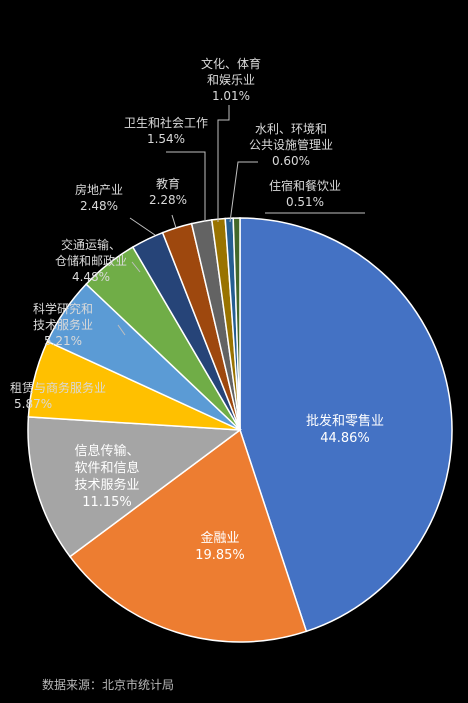 Image resolution: width=468 pixels, height=703 pixels. I want to click on slice-value: 1.54%, so click(166, 139).